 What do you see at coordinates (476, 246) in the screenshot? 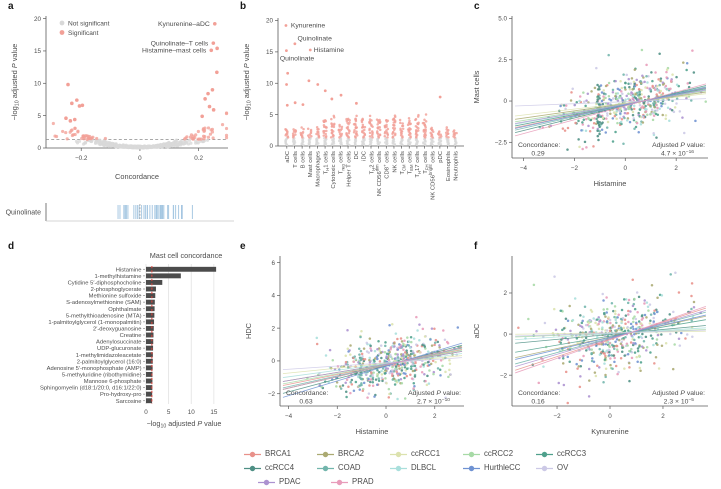
I see `panel-letter-f: f` at bounding box center [476, 246].